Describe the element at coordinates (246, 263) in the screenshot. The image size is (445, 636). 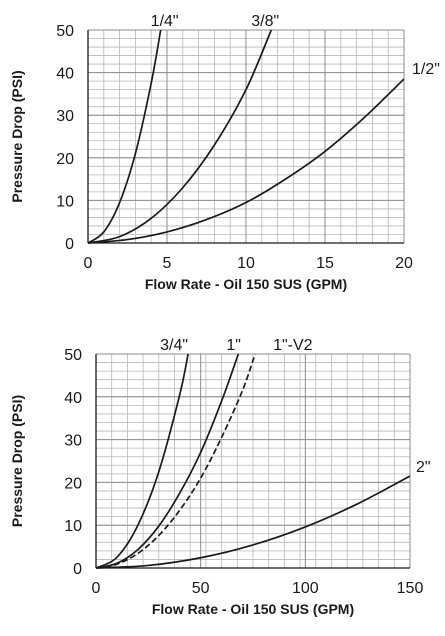
I see `x-tick-label: 10` at that location.